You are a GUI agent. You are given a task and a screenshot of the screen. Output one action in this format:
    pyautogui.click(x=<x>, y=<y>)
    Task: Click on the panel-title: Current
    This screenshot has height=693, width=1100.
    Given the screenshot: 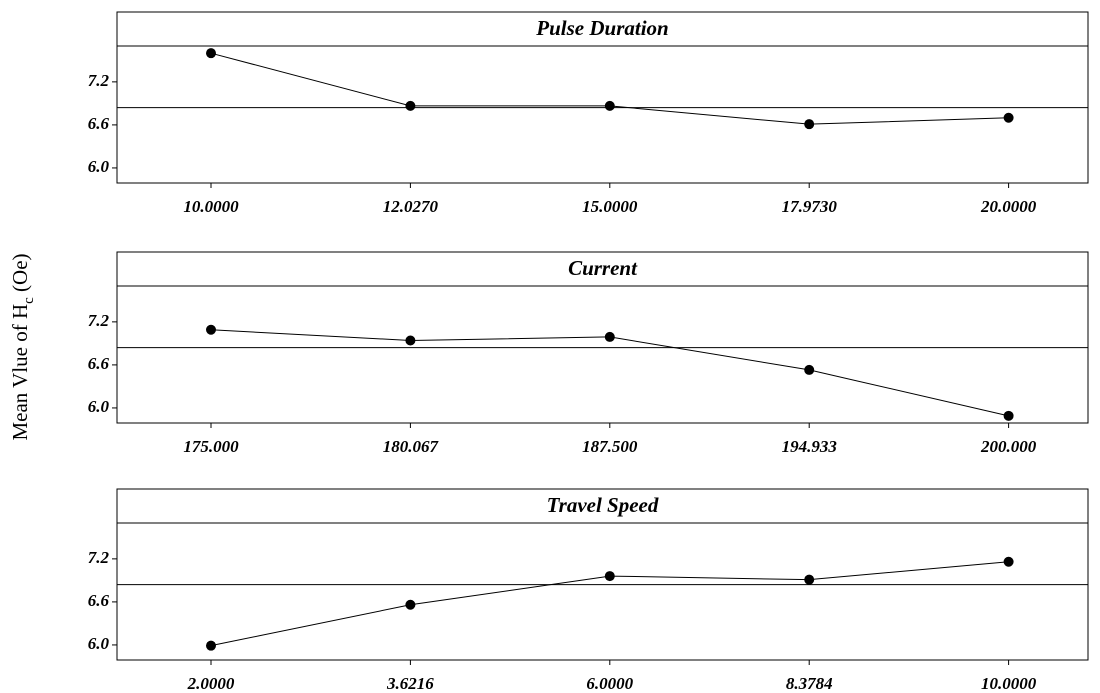 What is the action you would take?
    pyautogui.click(x=603, y=268)
    